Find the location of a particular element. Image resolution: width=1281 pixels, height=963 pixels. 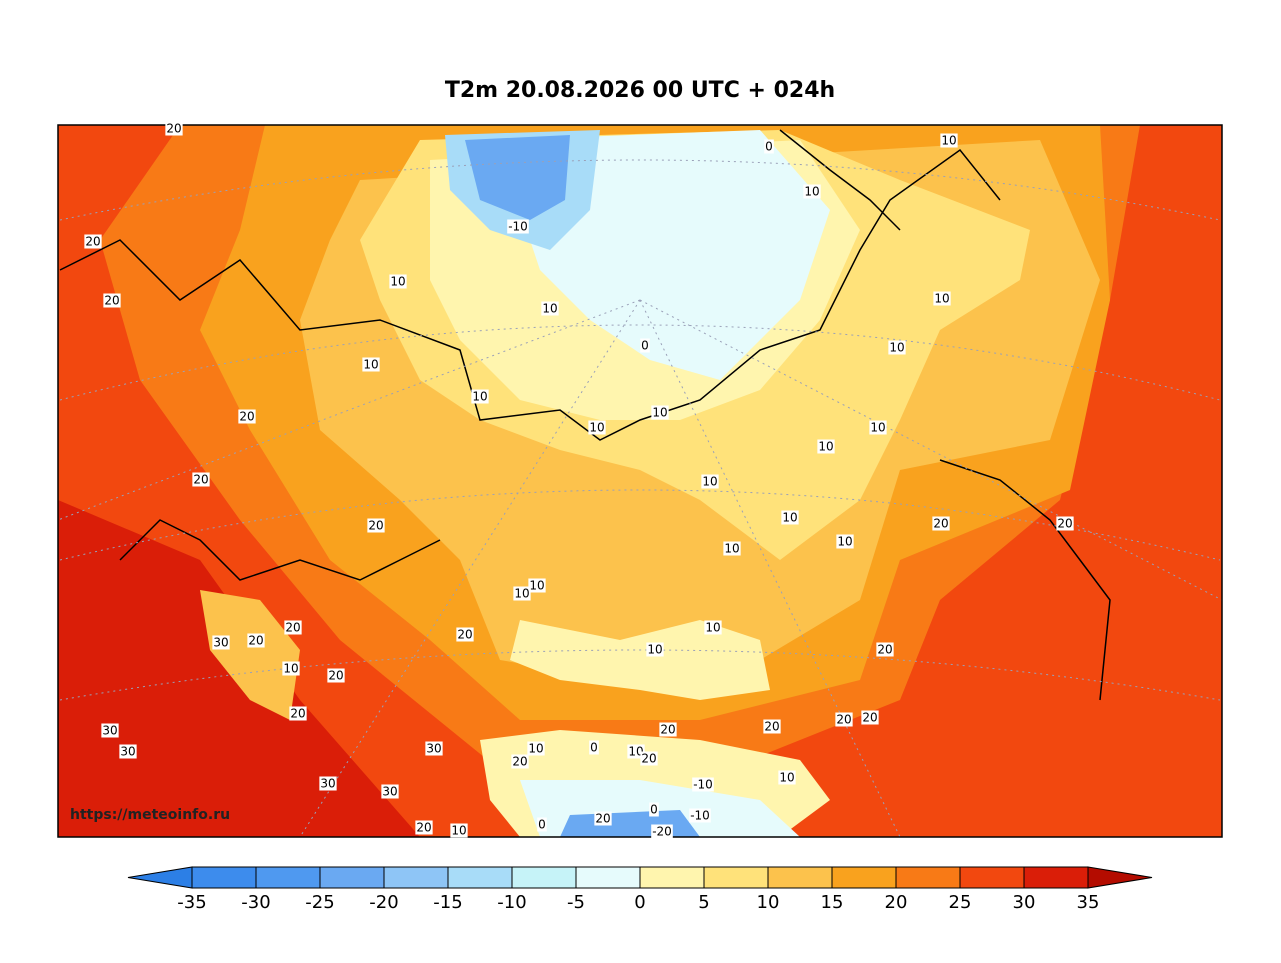

watermark: https://meteoinfo.ru is located at coordinates (150, 815).